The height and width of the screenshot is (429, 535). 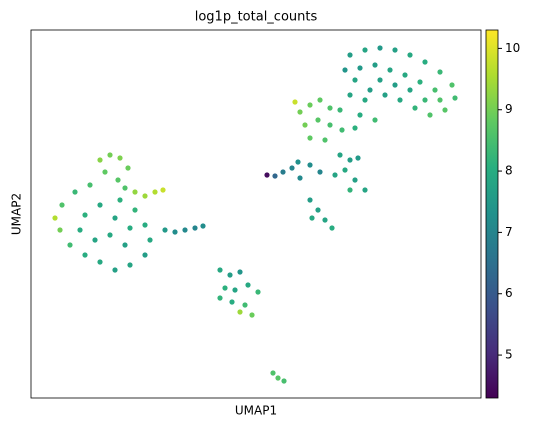 What do you see at coordinates (509, 355) in the screenshot?
I see `colorbar-tick-label: 5` at bounding box center [509, 355].